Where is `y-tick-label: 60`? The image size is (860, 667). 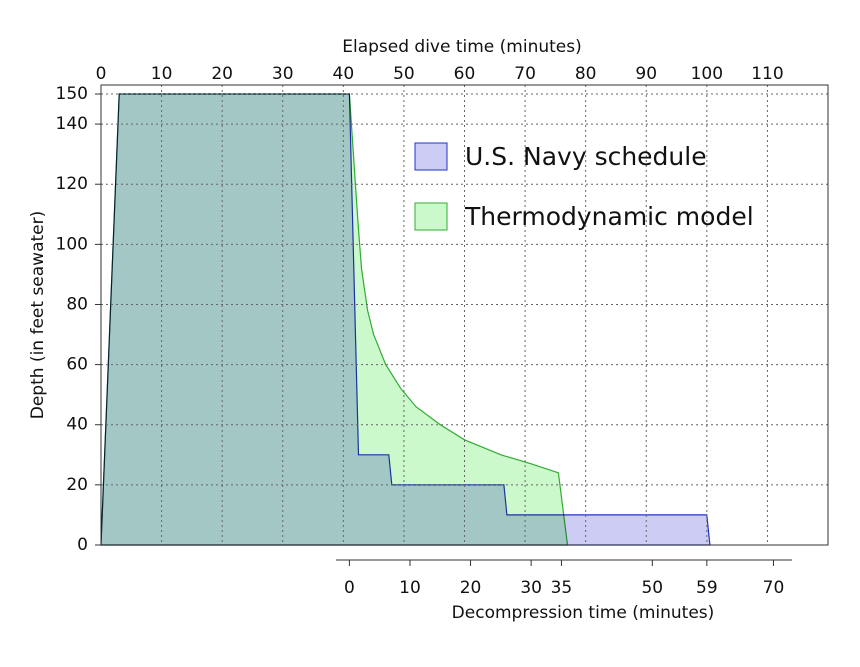 y-tick-label: 60 is located at coordinates (77, 365).